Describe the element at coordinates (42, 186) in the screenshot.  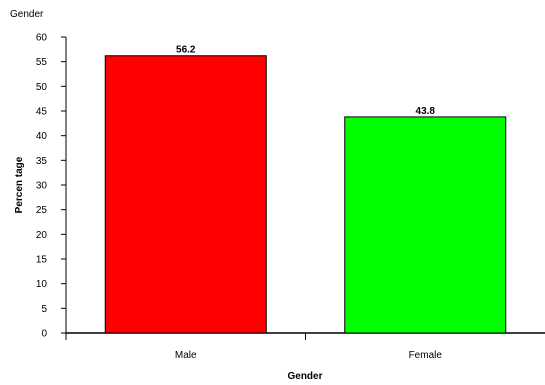
I see `y-tick-label: 30` at that location.